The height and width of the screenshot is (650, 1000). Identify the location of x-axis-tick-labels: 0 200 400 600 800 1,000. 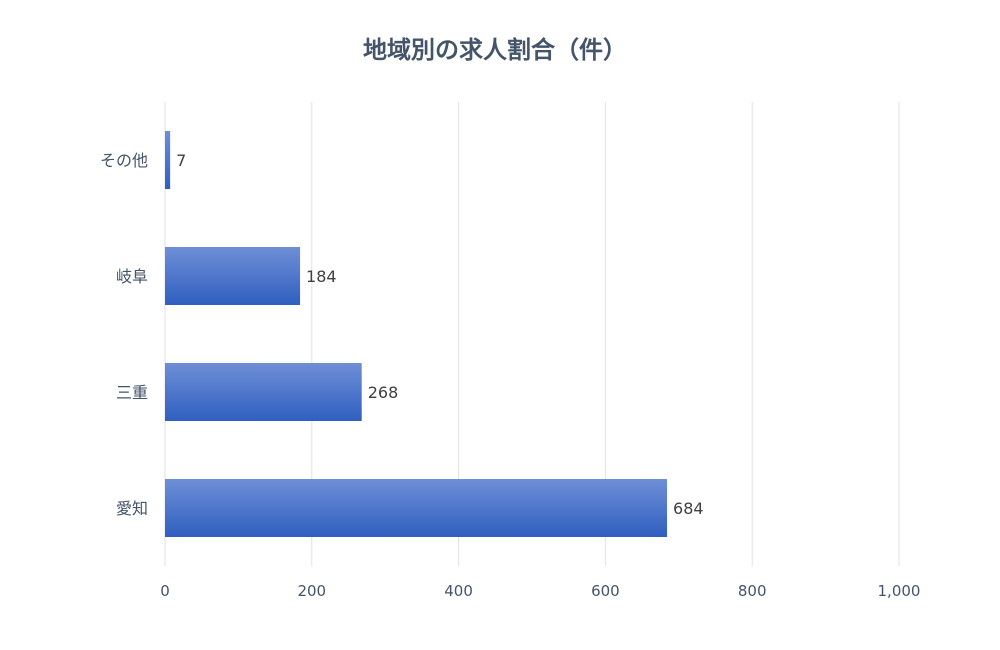
(540, 591).